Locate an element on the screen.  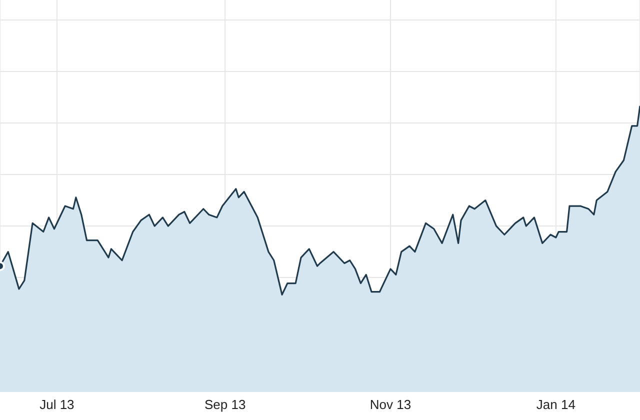
x-tick-label: Jul 13 is located at coordinates (57, 404).